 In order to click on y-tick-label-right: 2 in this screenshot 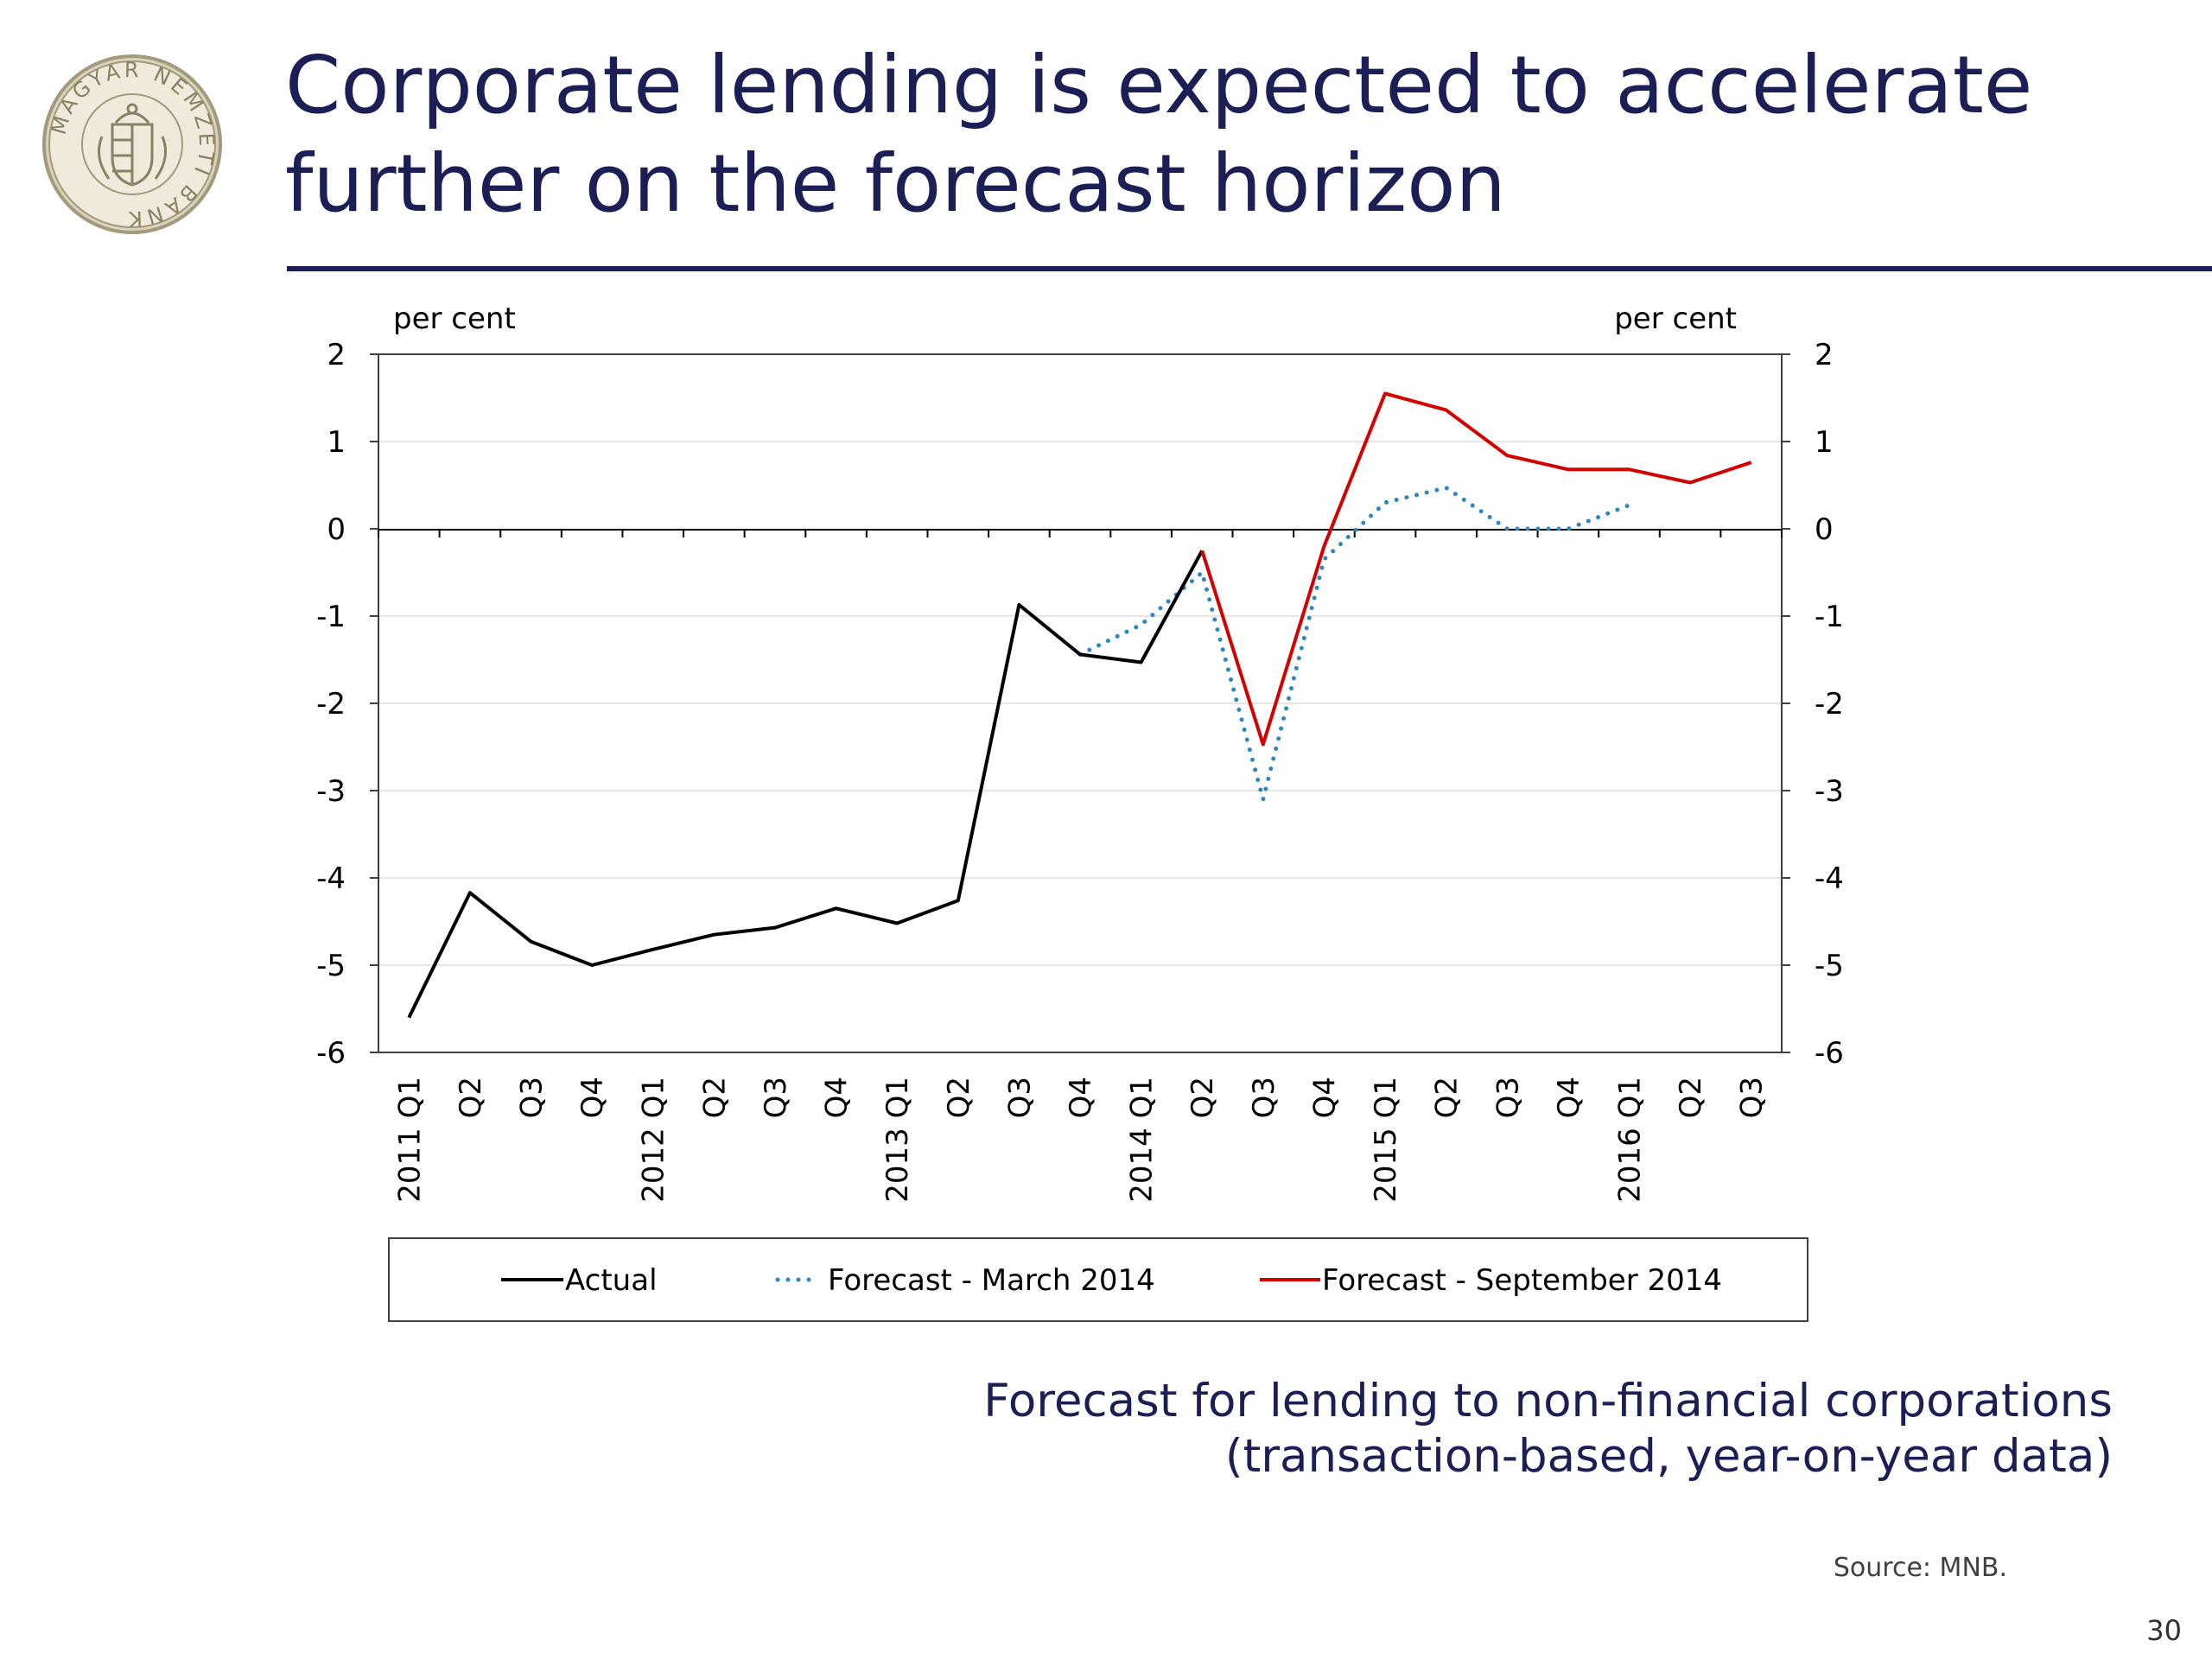, I will do `click(1824, 355)`.